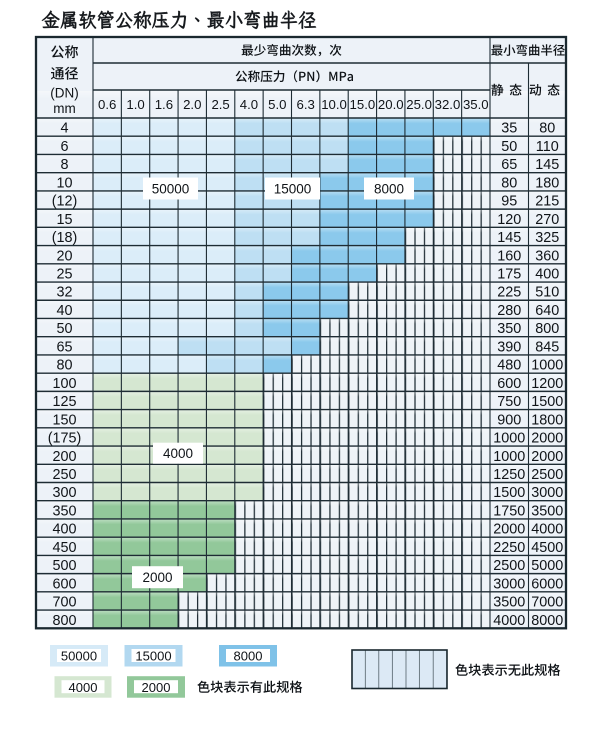 This screenshot has width=600, height=748. I want to click on svg-text: 4500, so click(547, 548).